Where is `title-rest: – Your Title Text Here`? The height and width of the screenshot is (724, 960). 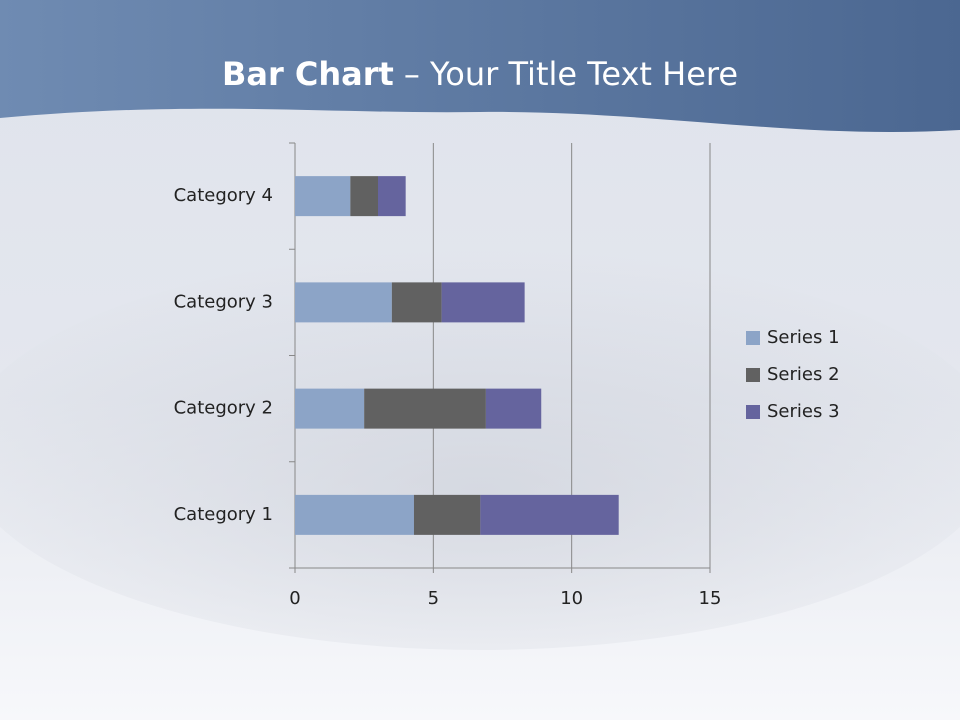
title-rest: – Your Title Text Here is located at coordinates (571, 74).